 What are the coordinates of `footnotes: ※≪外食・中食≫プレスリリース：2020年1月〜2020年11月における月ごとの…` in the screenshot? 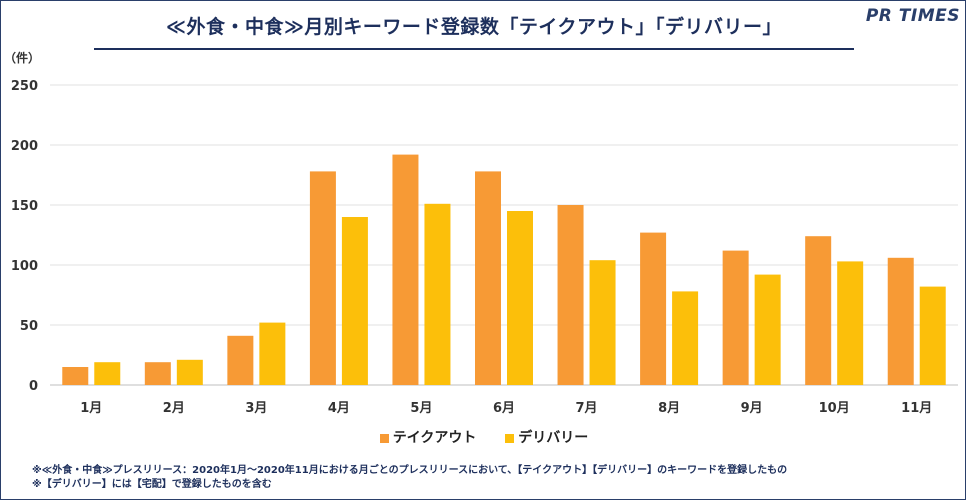 It's located at (409, 478).